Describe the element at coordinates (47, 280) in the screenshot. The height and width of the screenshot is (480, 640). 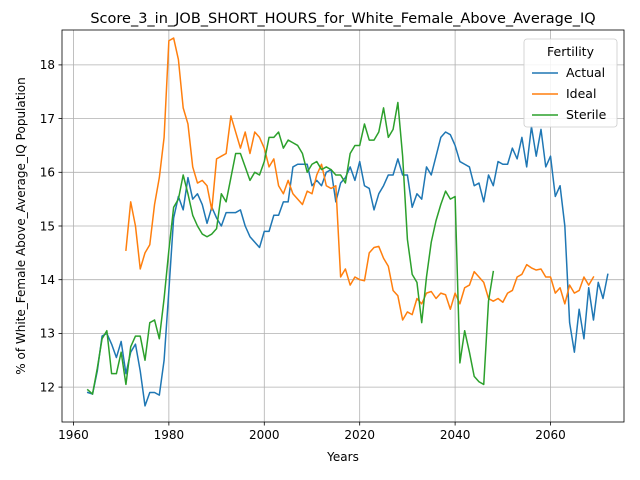
I see `y-tick-label: 14` at that location.